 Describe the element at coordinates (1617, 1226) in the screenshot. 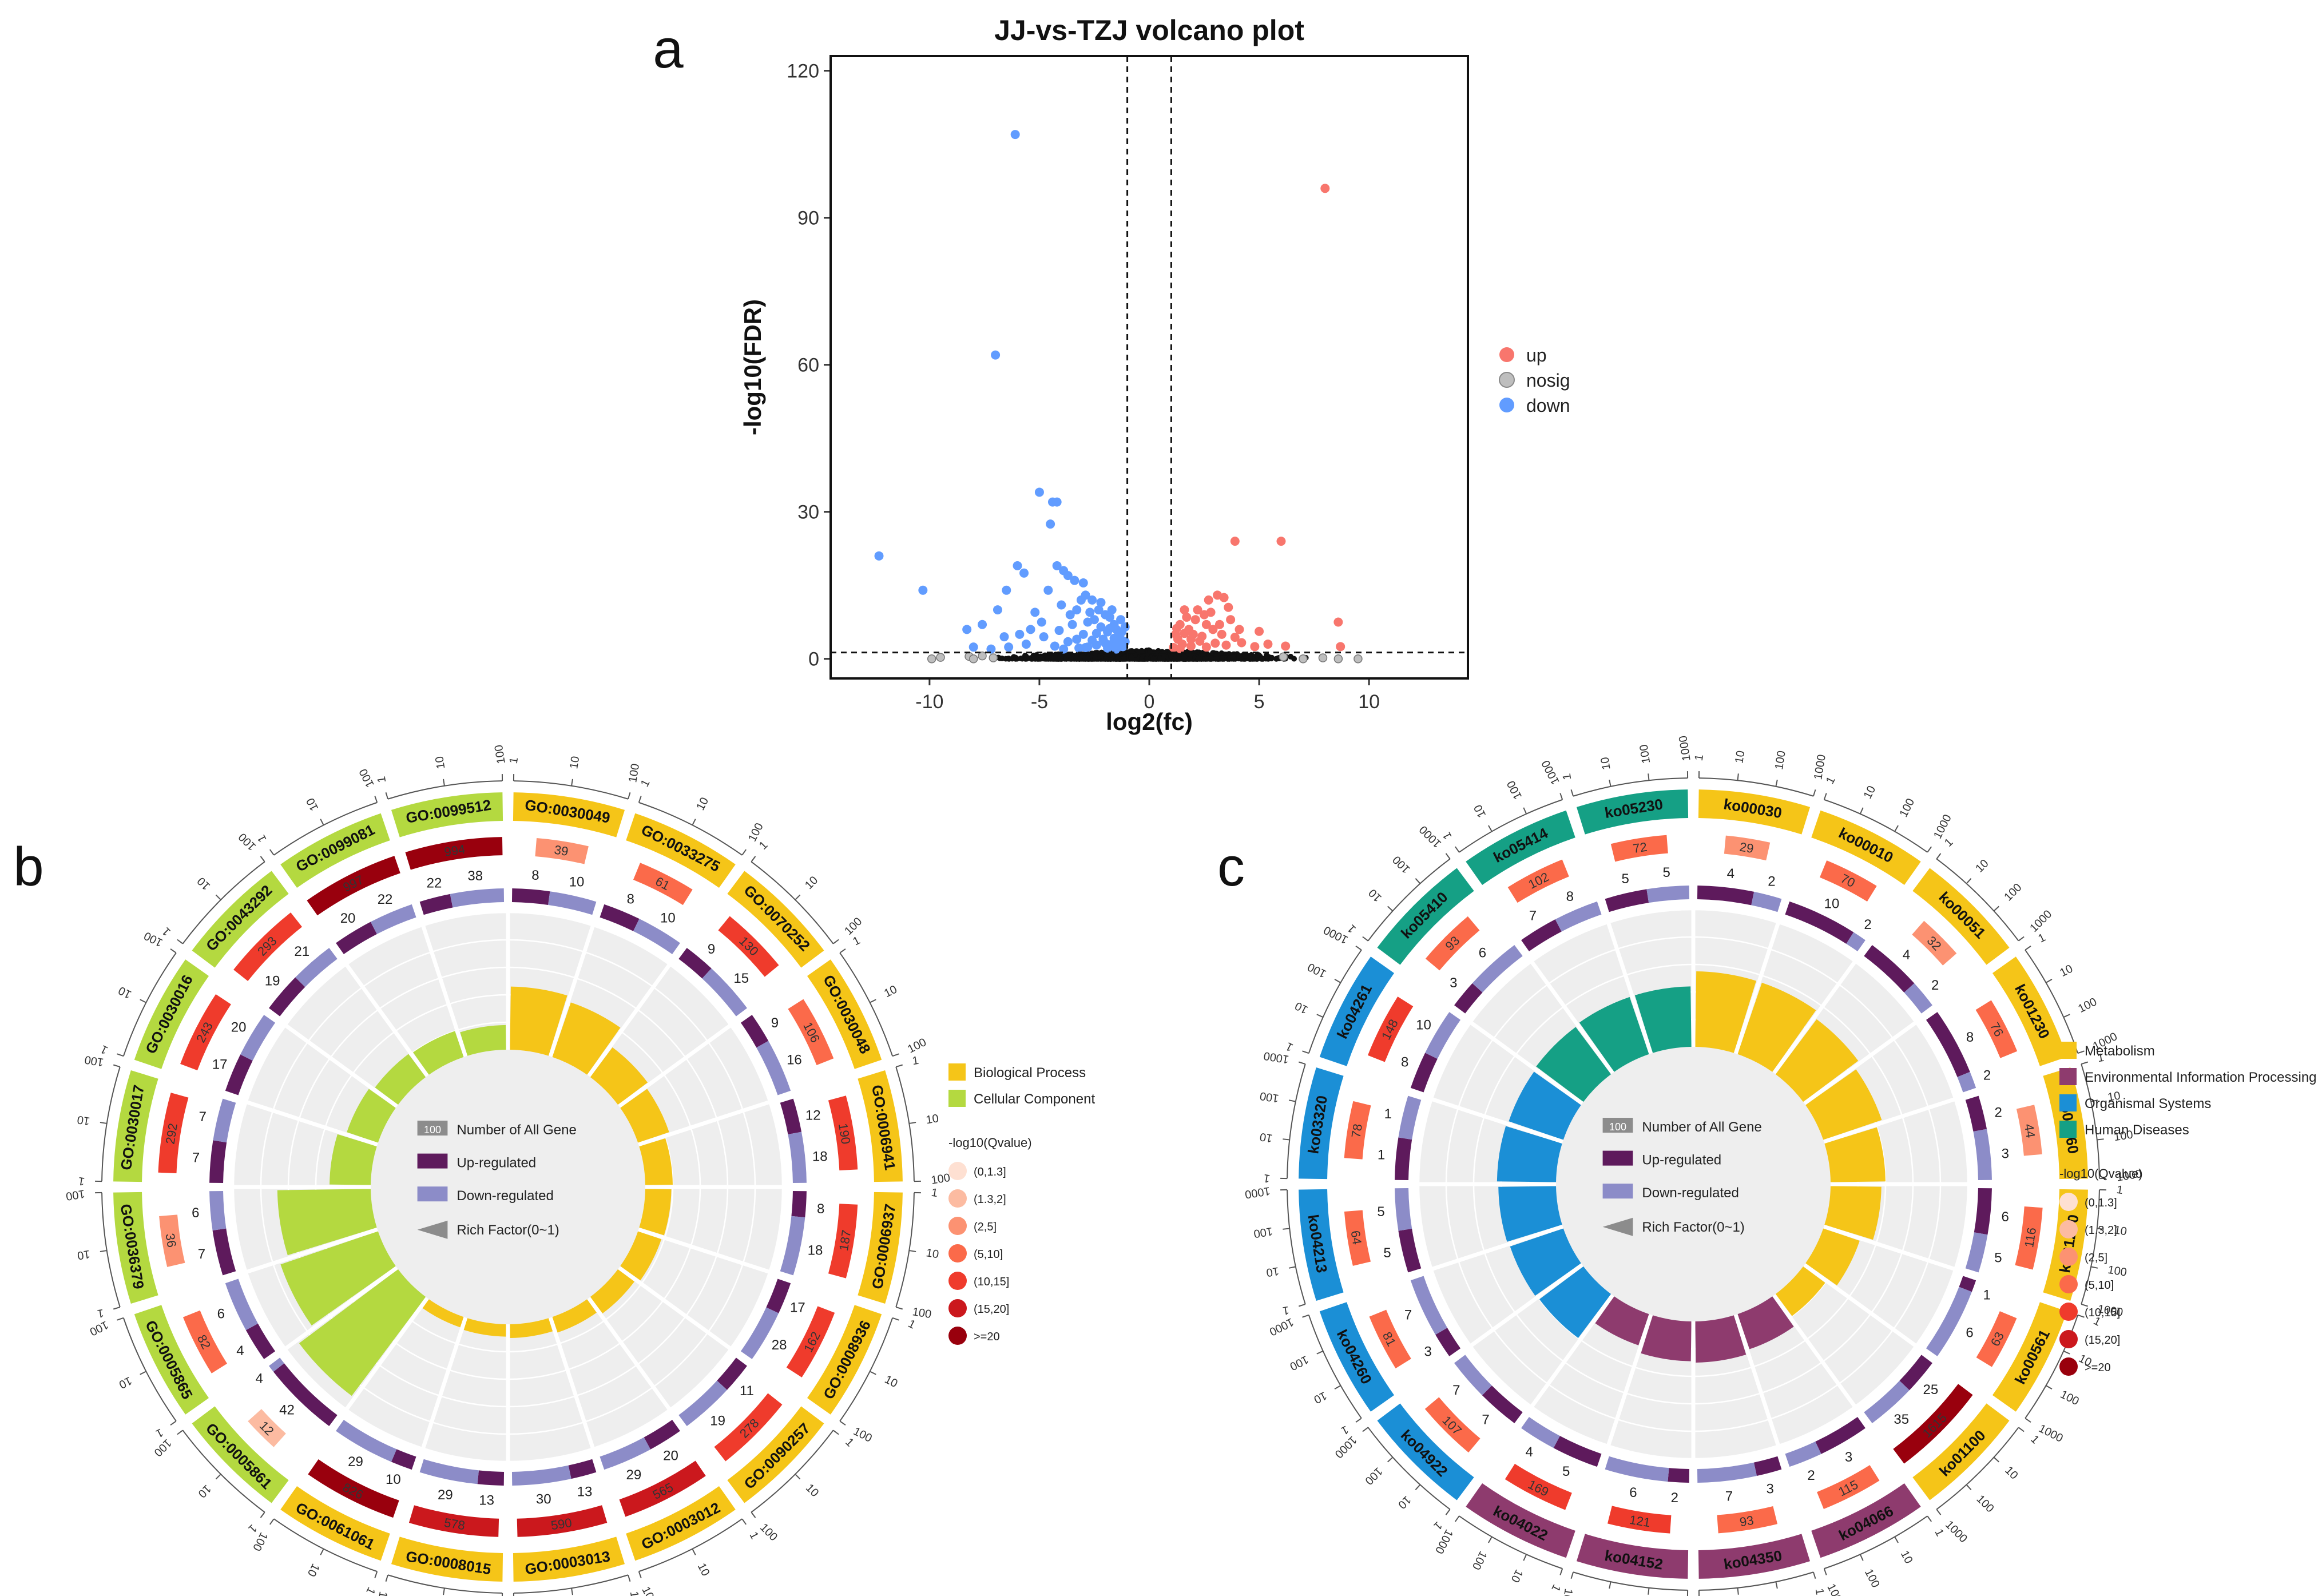

I see `legend-rich-swatch` at that location.